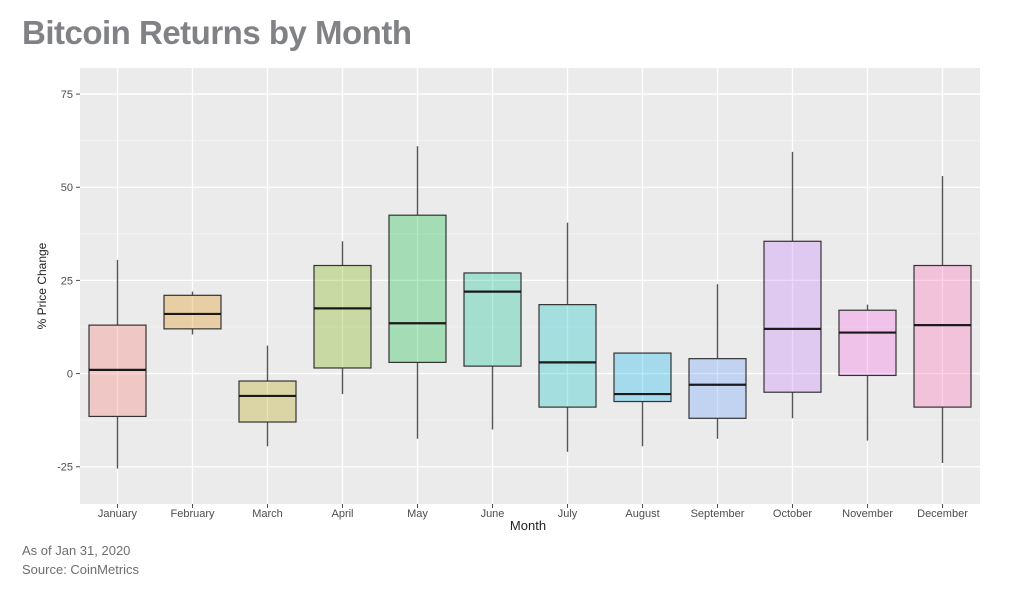  Describe the element at coordinates (42, 285) in the screenshot. I see `y-axis-title: % Price Change` at that location.